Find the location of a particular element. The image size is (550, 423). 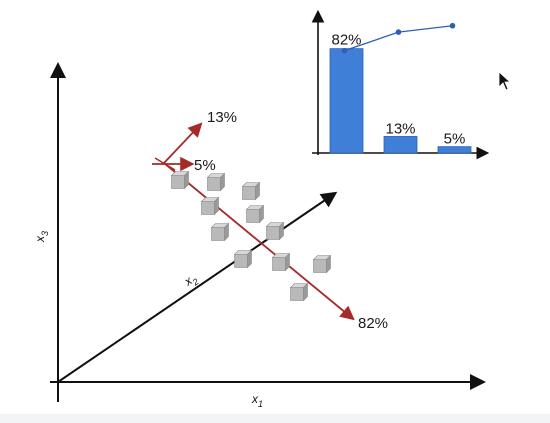

pc3-label: 5% is located at coordinates (205, 165).